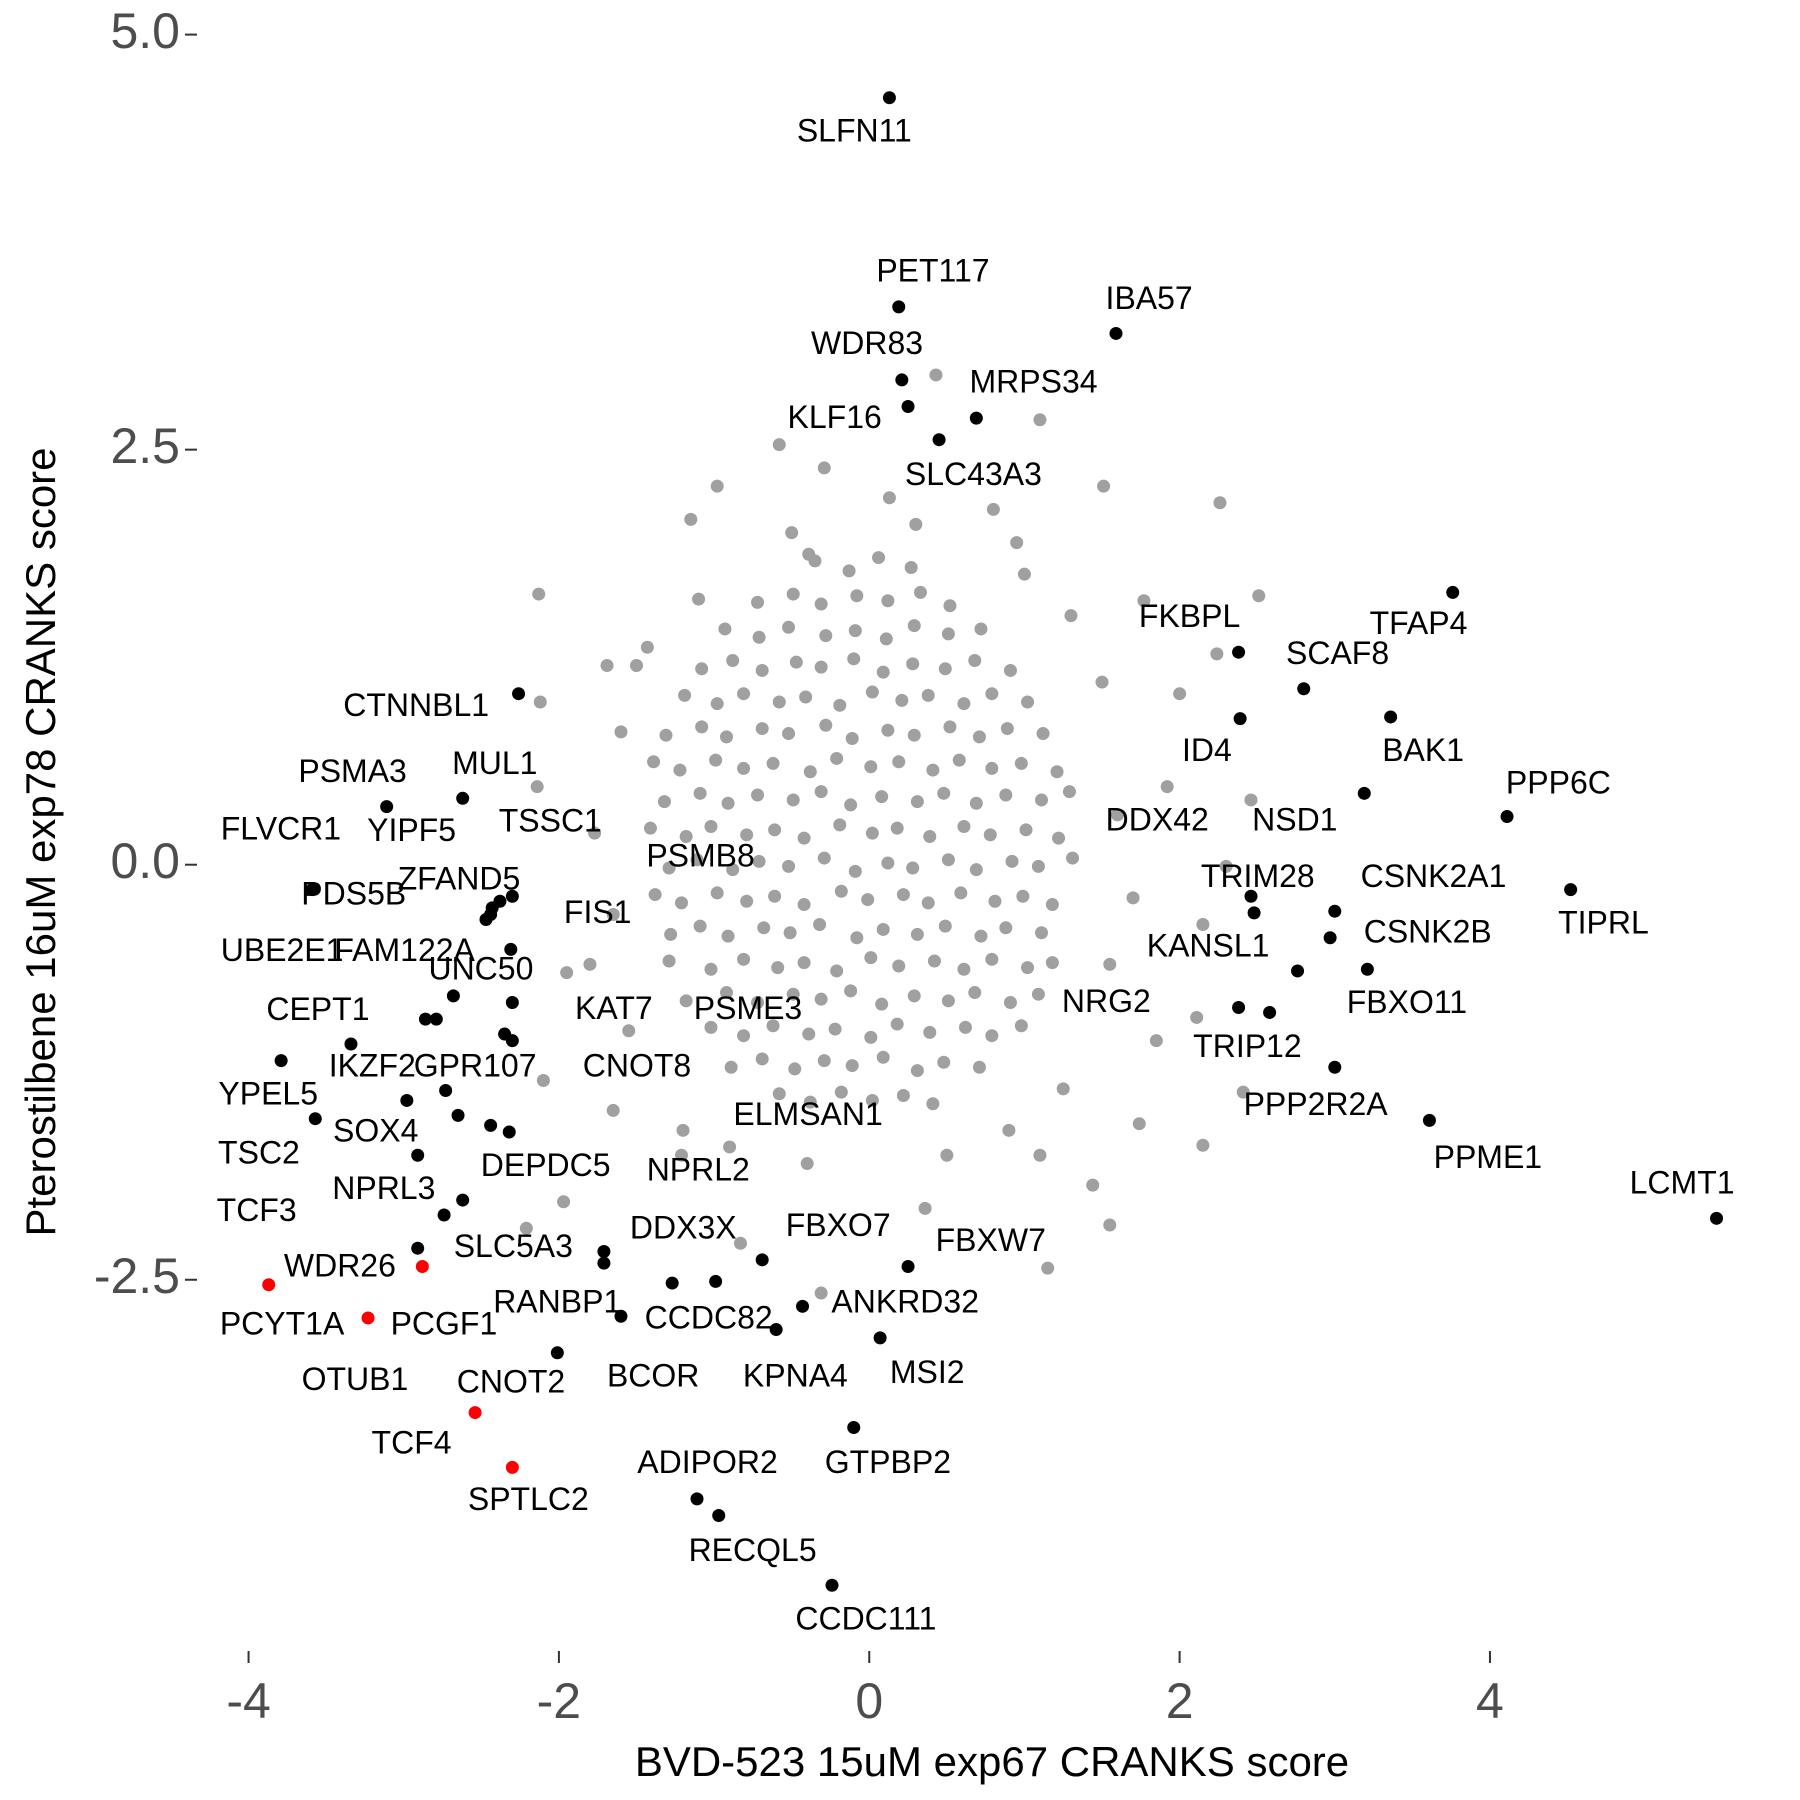 The width and height of the screenshot is (1800, 1800). I want to click on point-label: CSNK2A1, so click(1434, 876).